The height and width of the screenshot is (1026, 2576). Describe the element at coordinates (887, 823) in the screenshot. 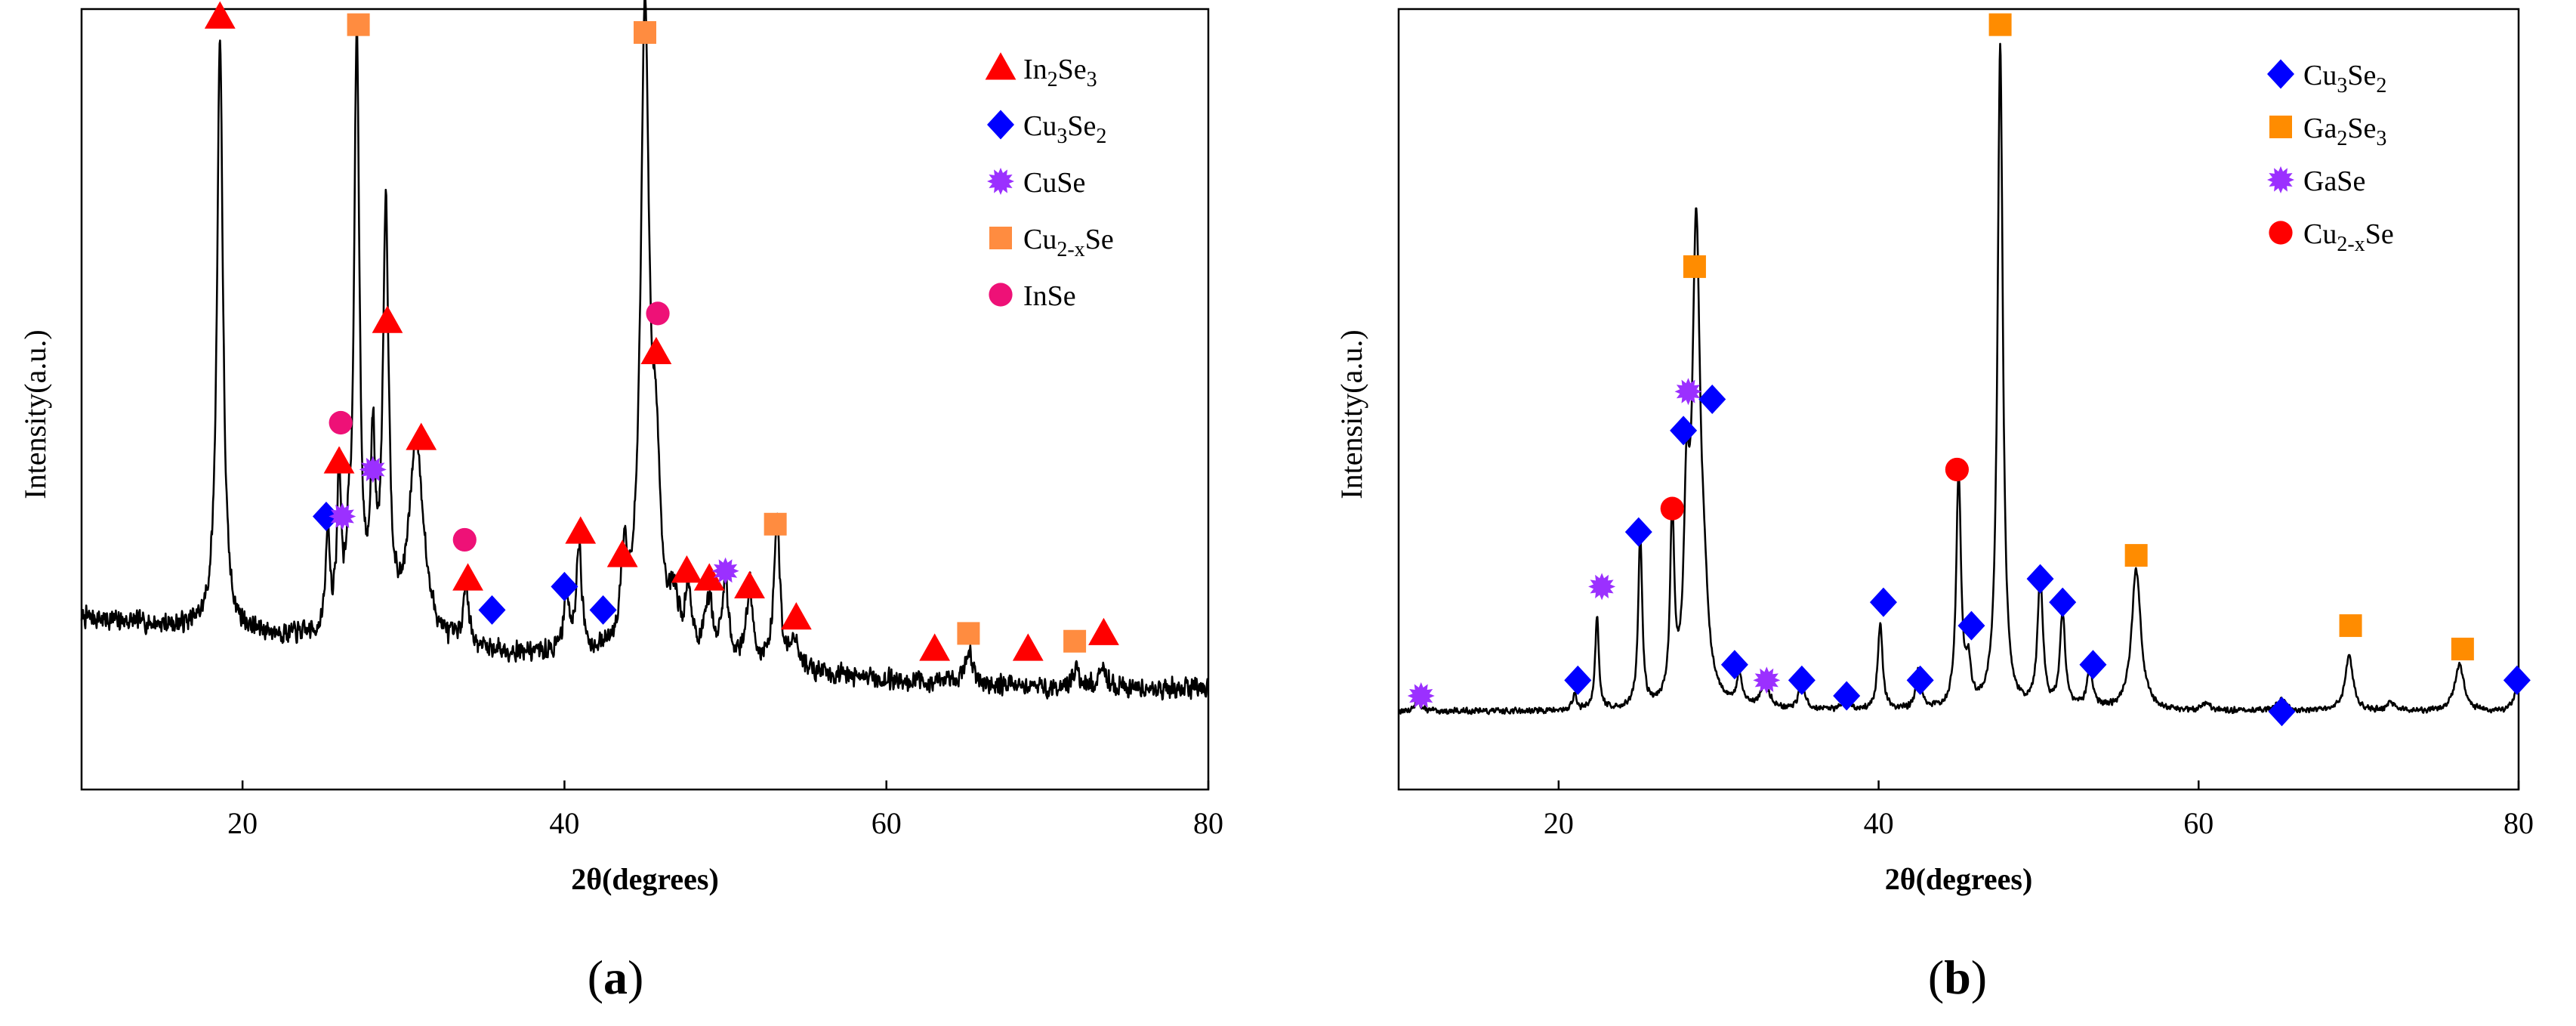

I see `x-tick-label: 60` at that location.